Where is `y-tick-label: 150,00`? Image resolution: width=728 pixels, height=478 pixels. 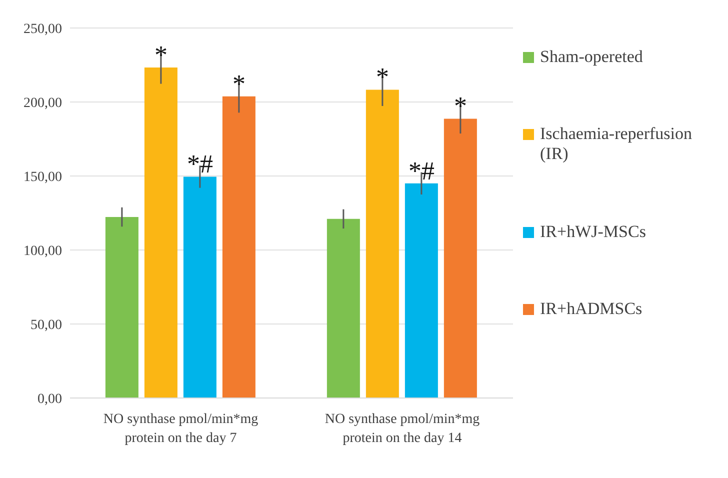 y-tick-label: 150,00 is located at coordinates (43, 177).